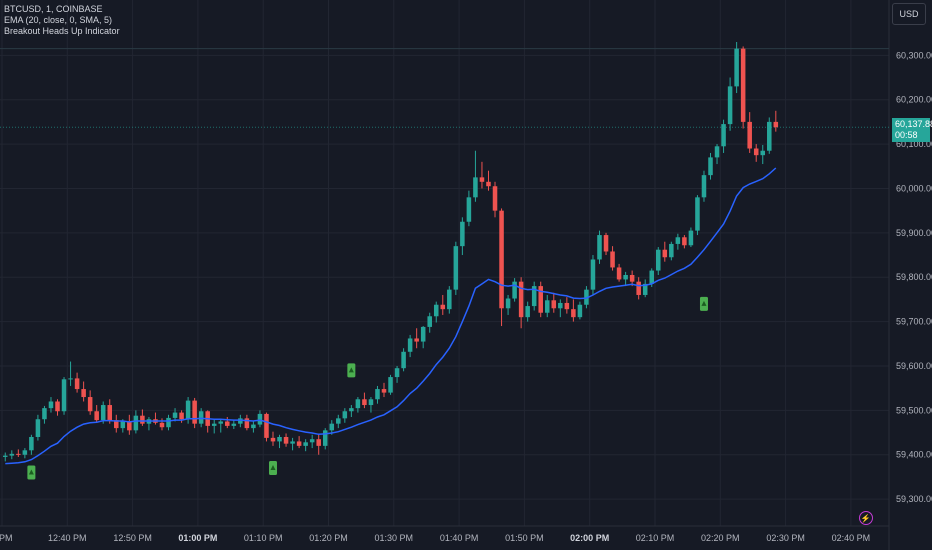 Image resolution: width=932 pixels, height=550 pixels. Describe the element at coordinates (914, 410) in the screenshot. I see `y-tick-label: 59,500.00` at that location.